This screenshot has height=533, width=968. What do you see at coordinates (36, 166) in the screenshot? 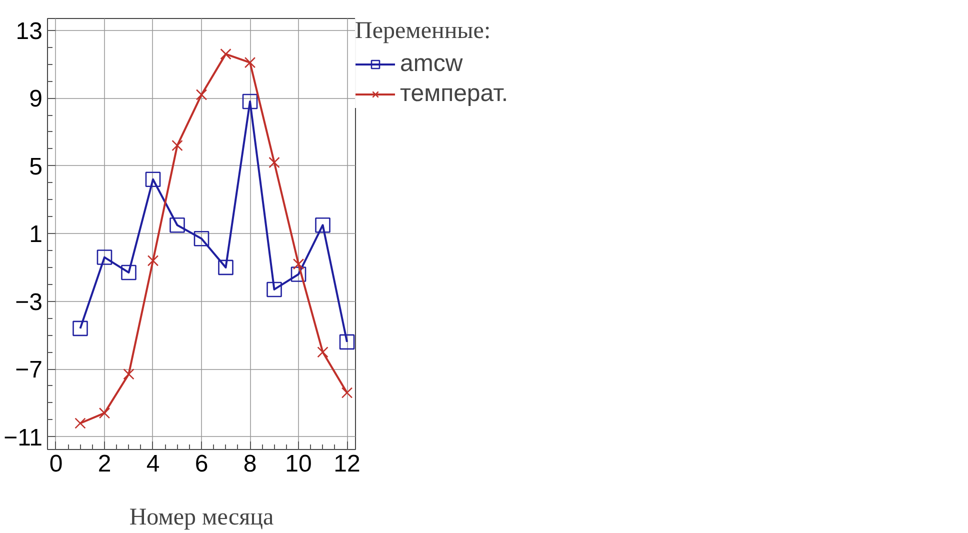
I see `y-tick-label: 5` at bounding box center [36, 166].